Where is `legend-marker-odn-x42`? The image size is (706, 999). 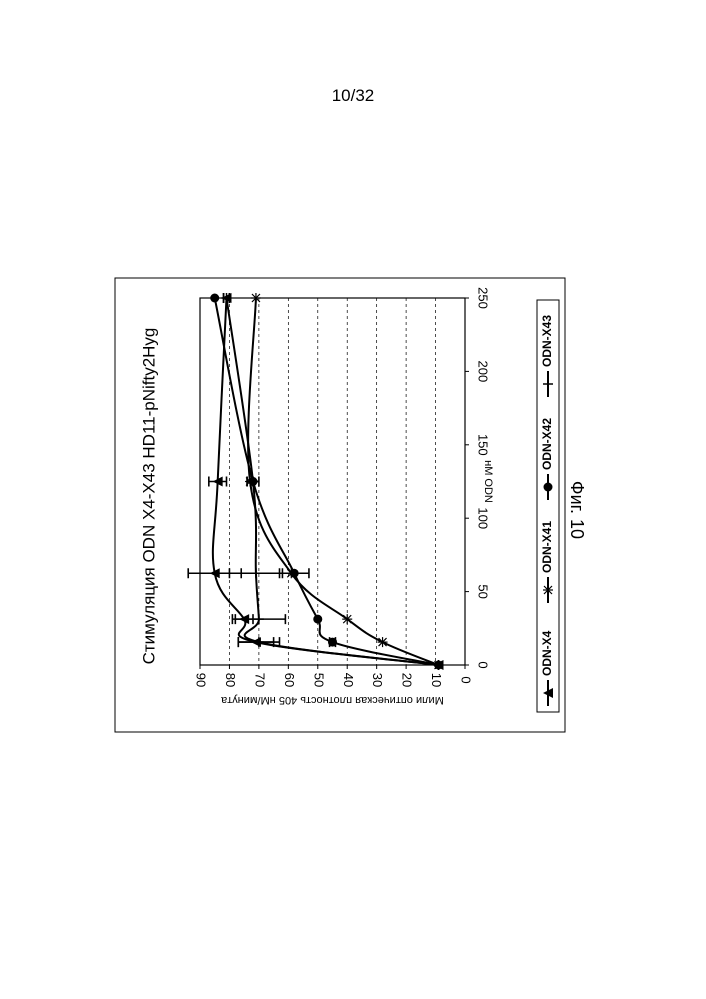
legend-marker-odn-x42 is located at coordinates (548, 487).